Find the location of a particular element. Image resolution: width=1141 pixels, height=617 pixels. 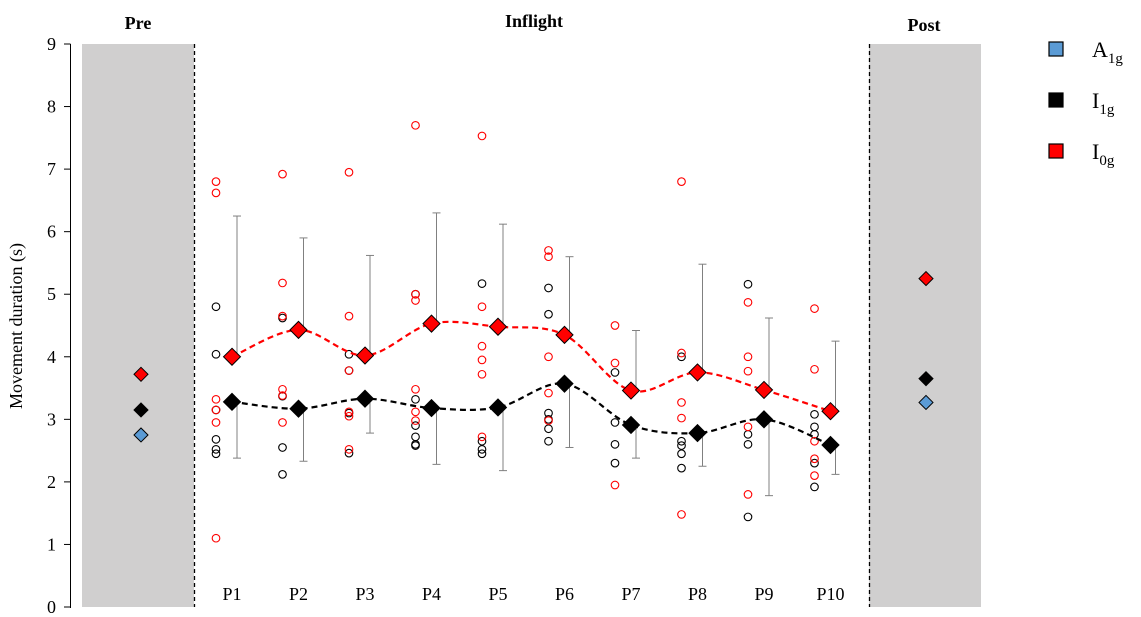

category-label: P6 is located at coordinates (564, 594).